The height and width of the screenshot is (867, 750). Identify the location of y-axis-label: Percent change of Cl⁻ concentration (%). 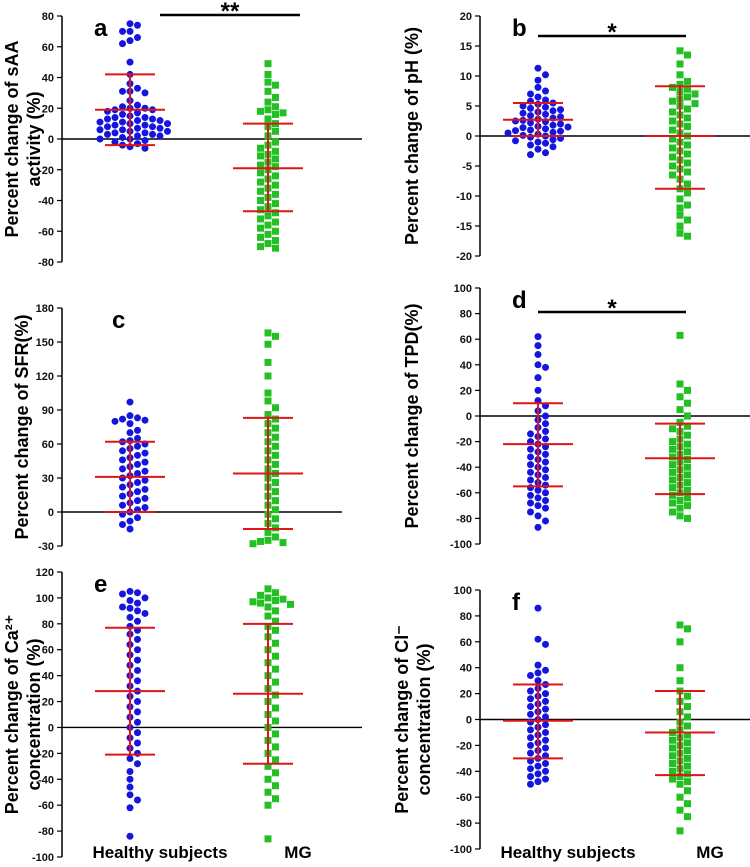
(413, 719).